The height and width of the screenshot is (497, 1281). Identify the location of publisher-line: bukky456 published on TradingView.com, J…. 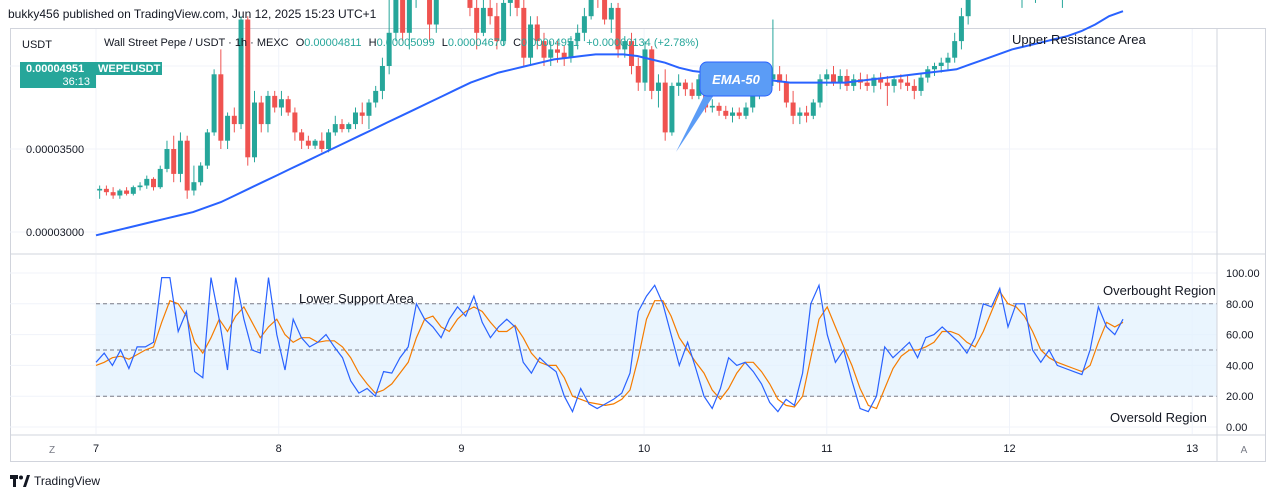
(192, 14).